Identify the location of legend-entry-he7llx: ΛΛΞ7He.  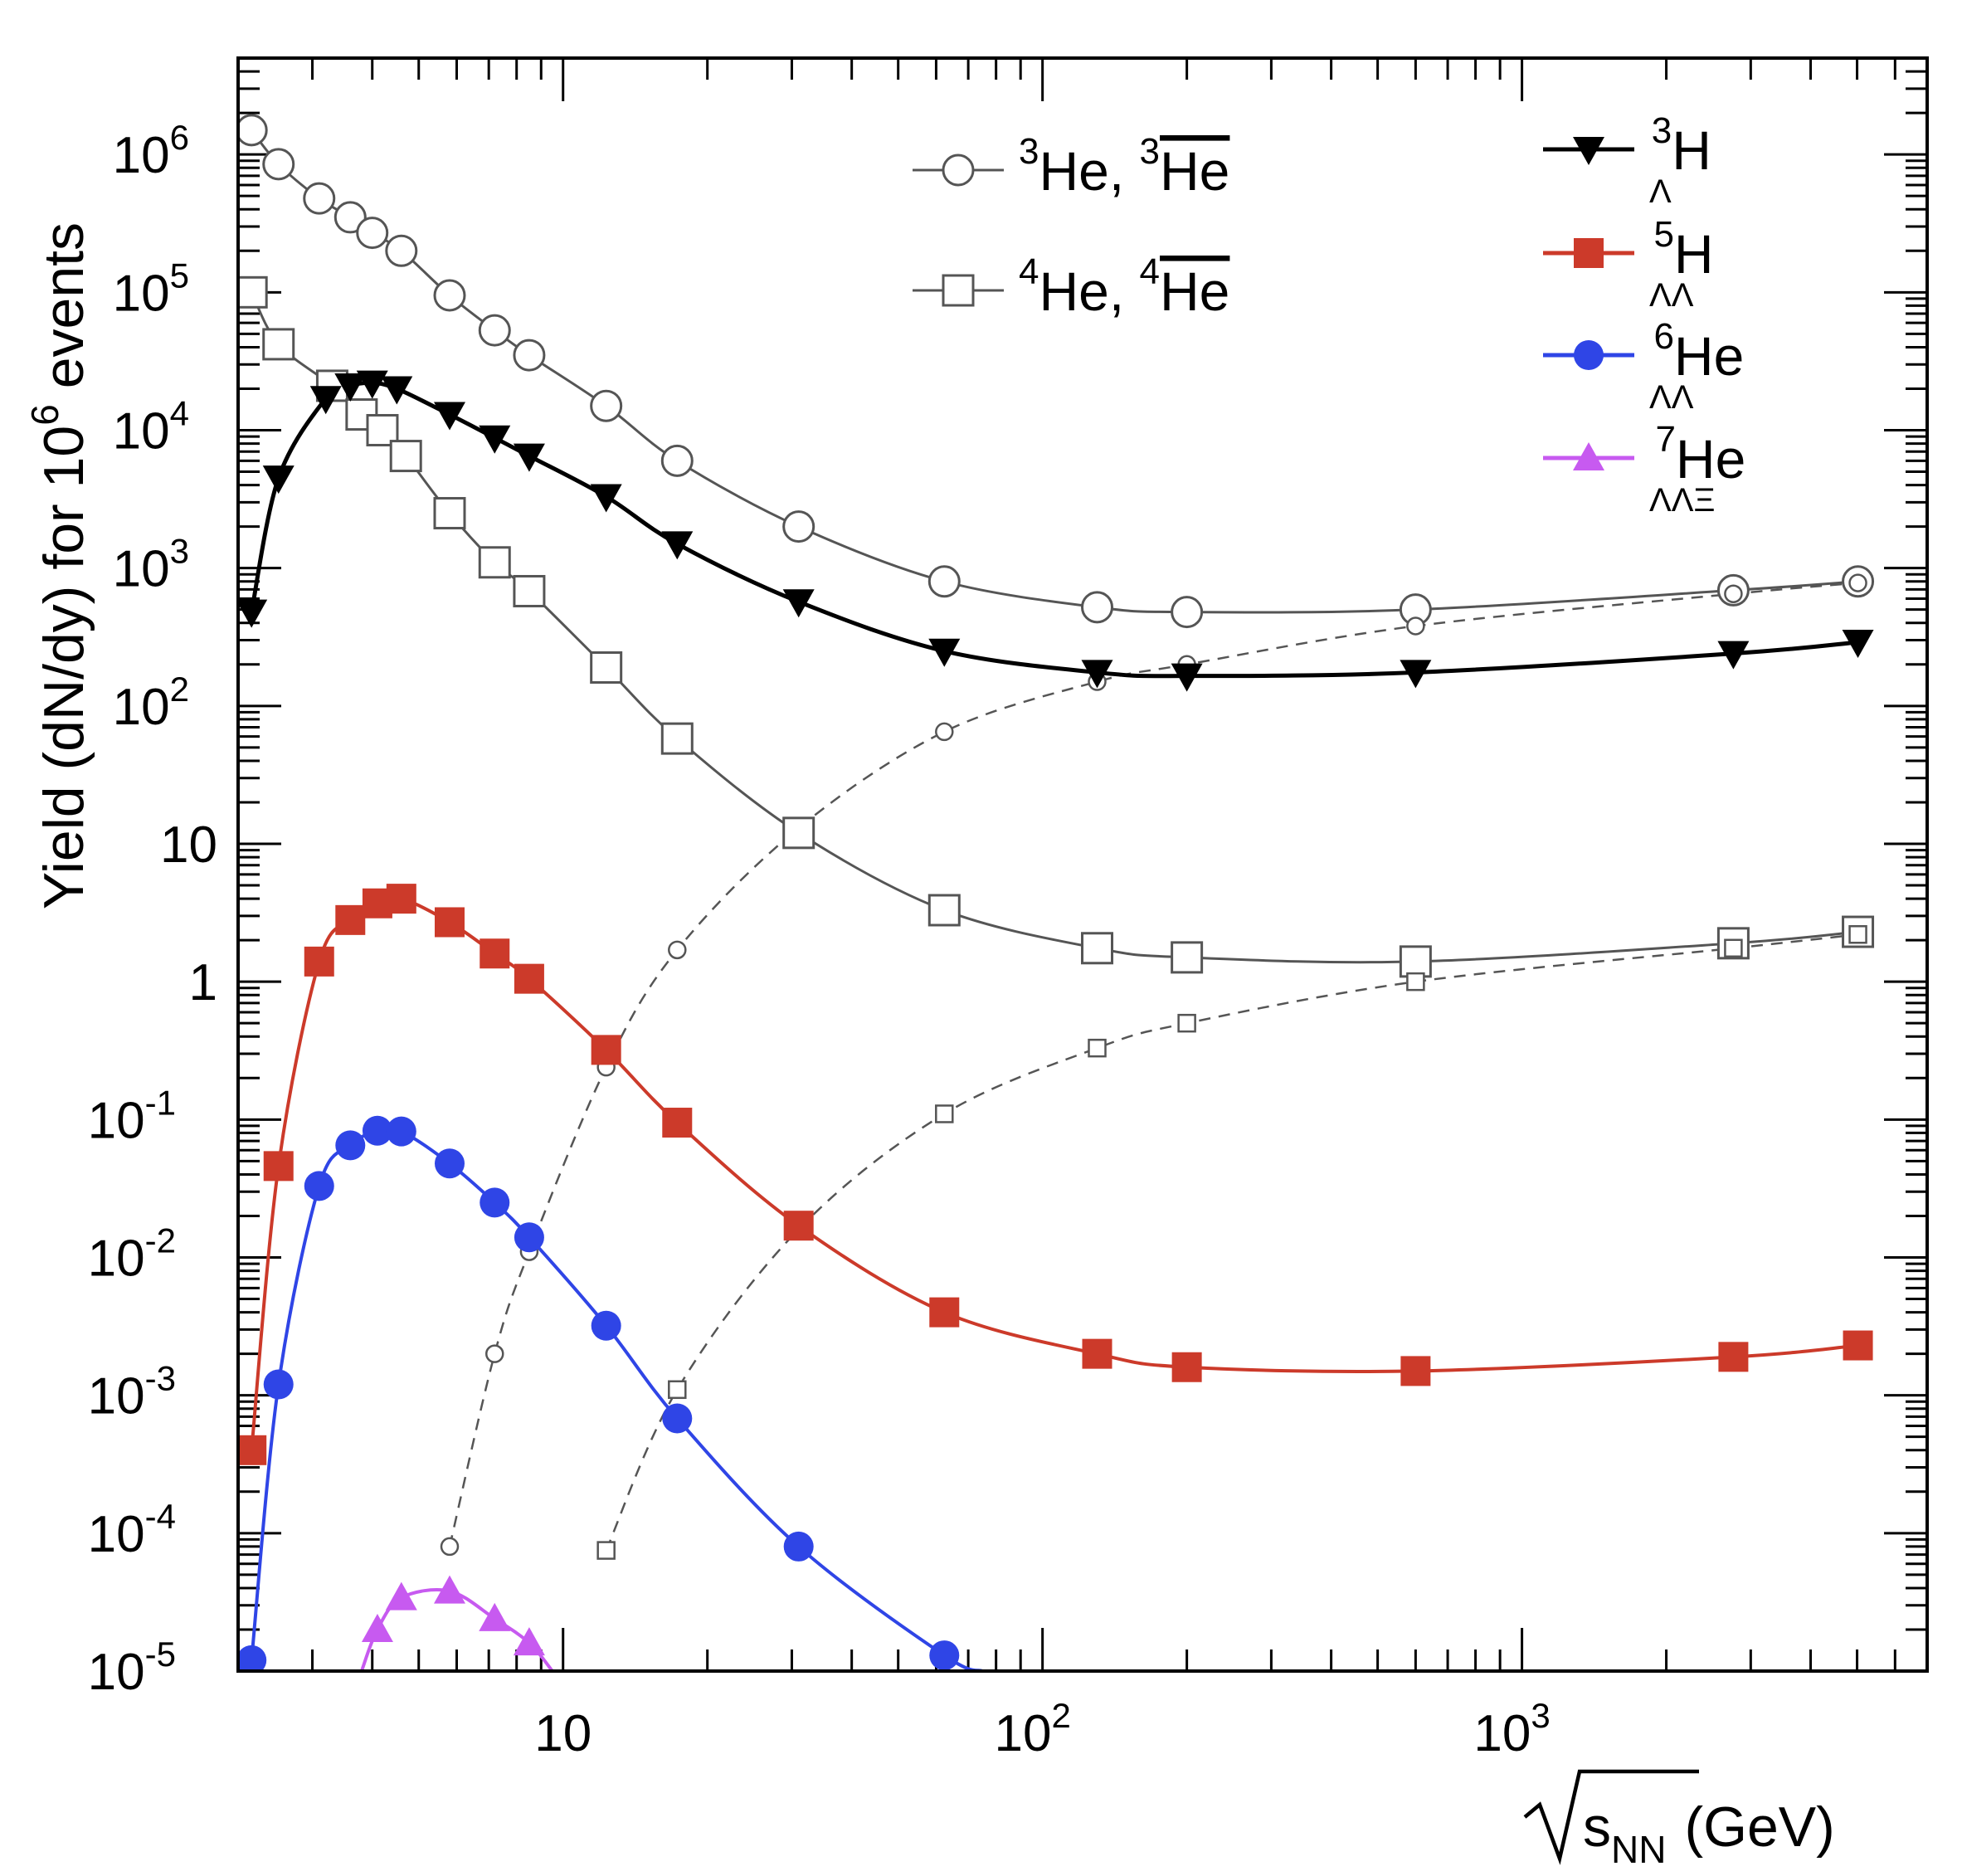
(1644, 469).